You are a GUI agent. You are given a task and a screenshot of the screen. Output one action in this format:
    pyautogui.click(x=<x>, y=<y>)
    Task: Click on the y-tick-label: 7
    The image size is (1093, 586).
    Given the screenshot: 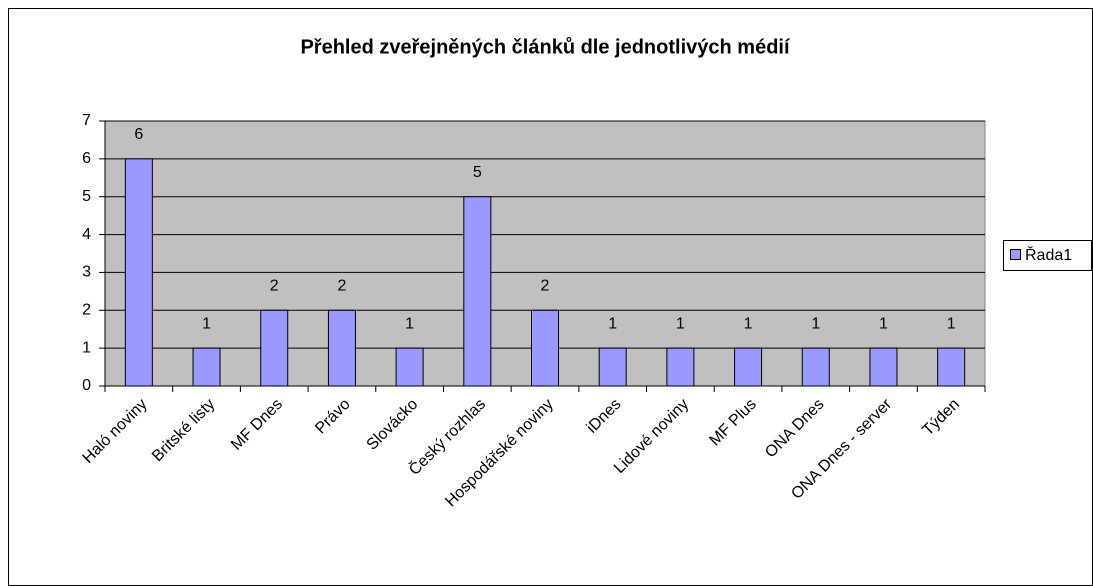 What is the action you would take?
    pyautogui.click(x=86, y=120)
    